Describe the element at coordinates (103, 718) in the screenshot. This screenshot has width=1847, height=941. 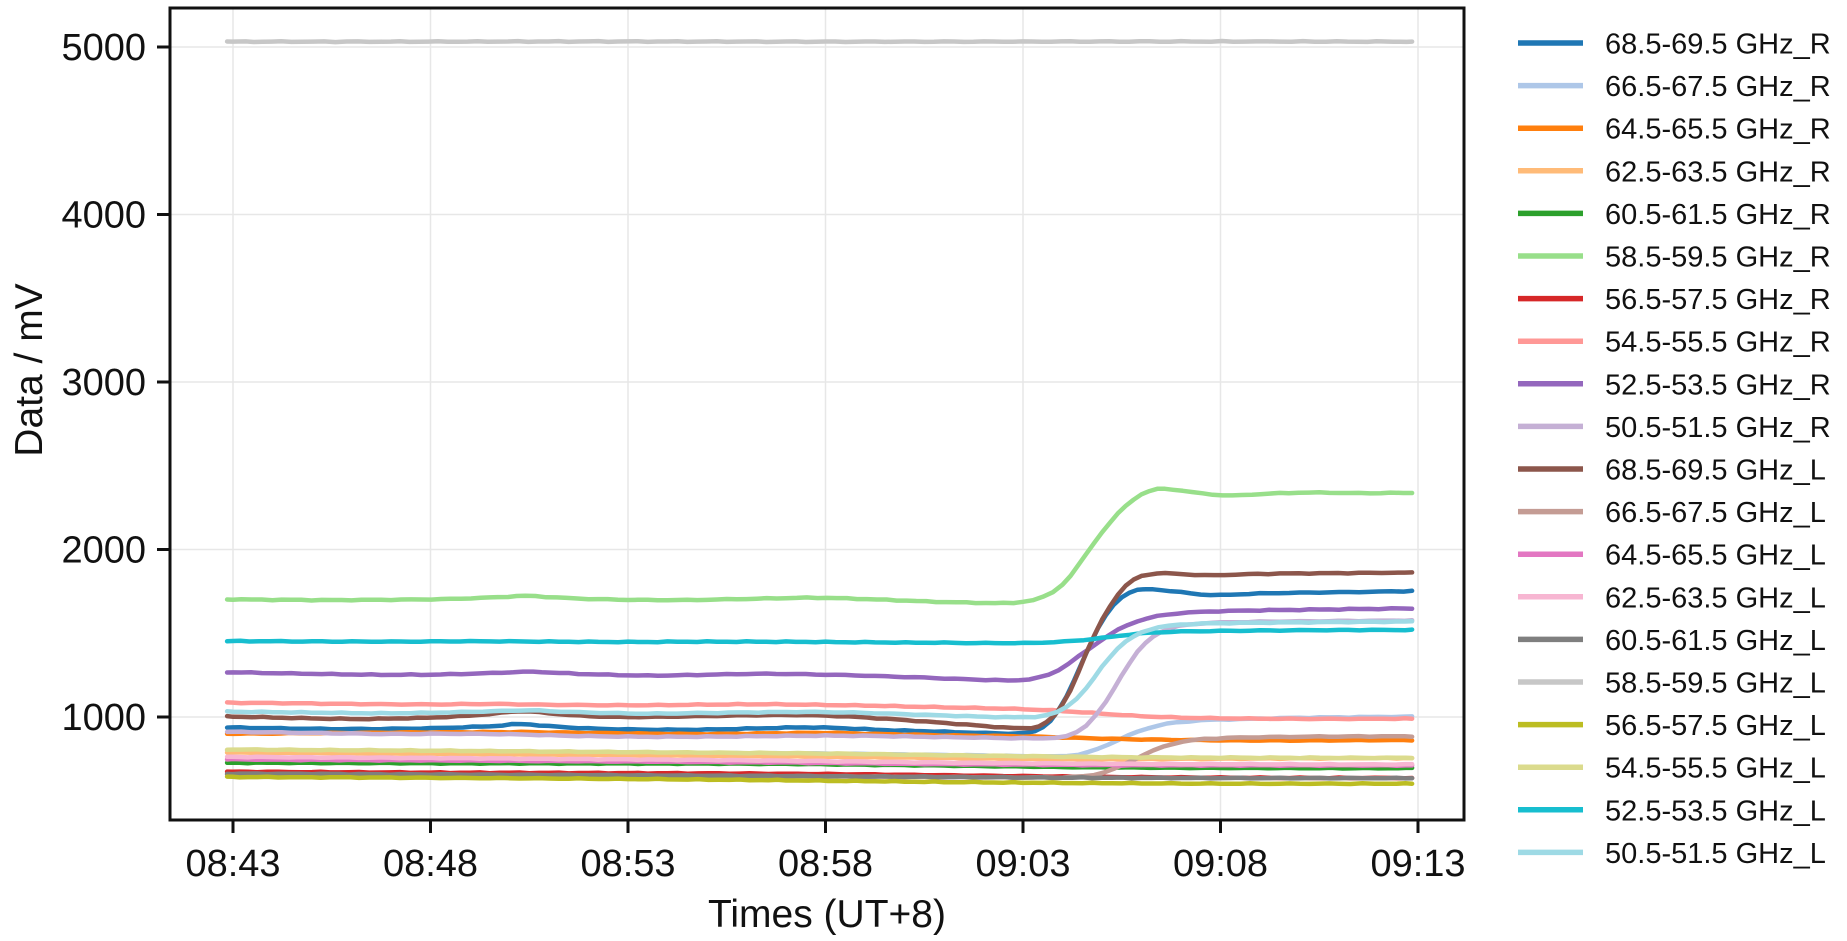
I see `y-tick-label: 1000` at that location.